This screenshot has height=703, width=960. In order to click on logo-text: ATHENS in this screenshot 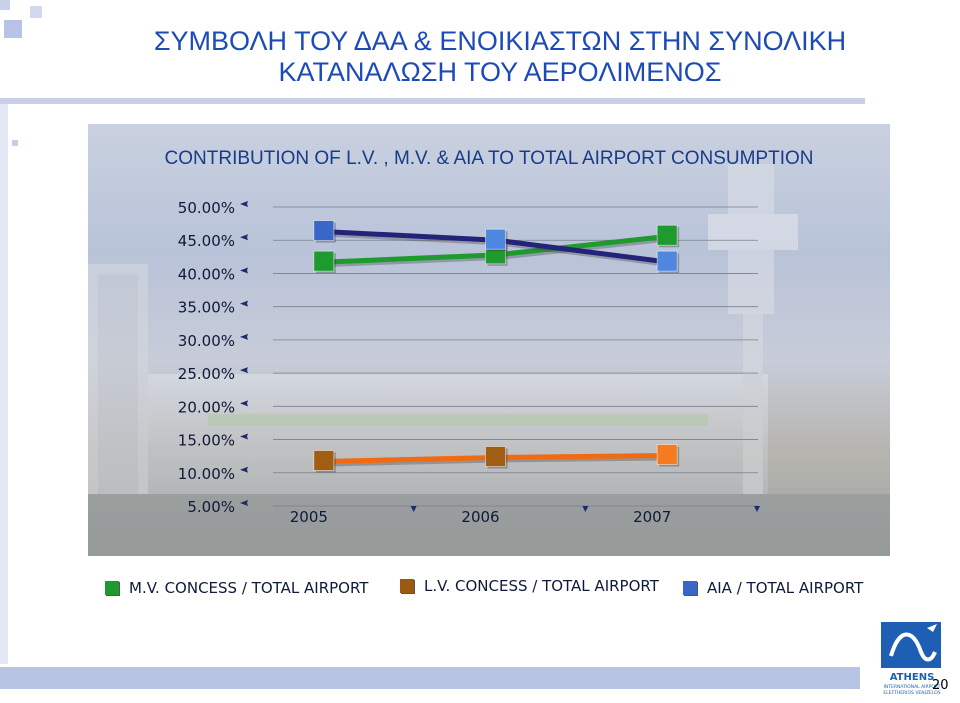, I will do `click(912, 677)`.